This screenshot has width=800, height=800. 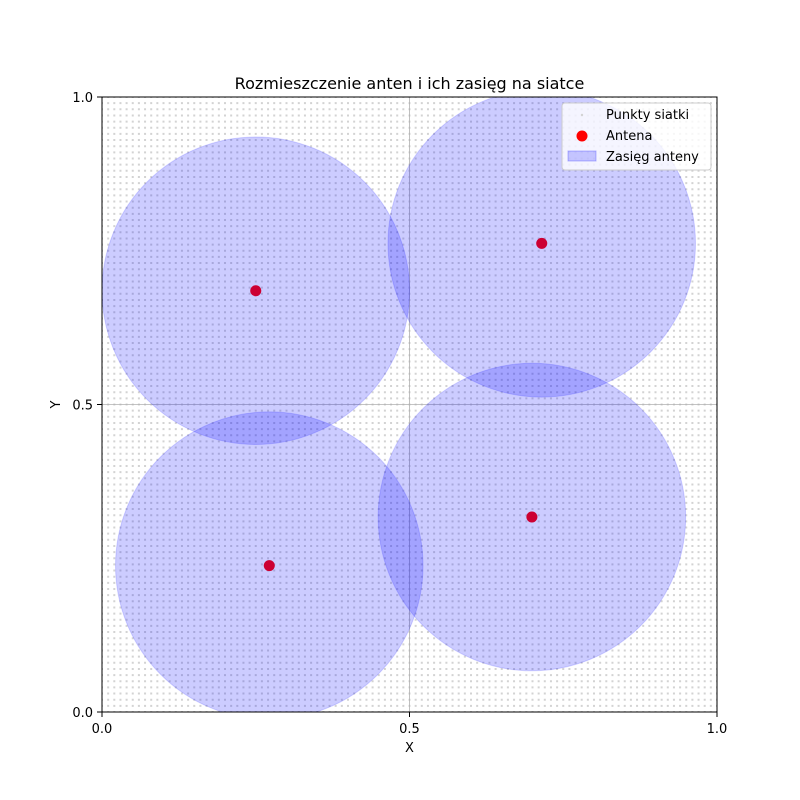 I want to click on legend-coverage-patch, so click(x=582, y=156).